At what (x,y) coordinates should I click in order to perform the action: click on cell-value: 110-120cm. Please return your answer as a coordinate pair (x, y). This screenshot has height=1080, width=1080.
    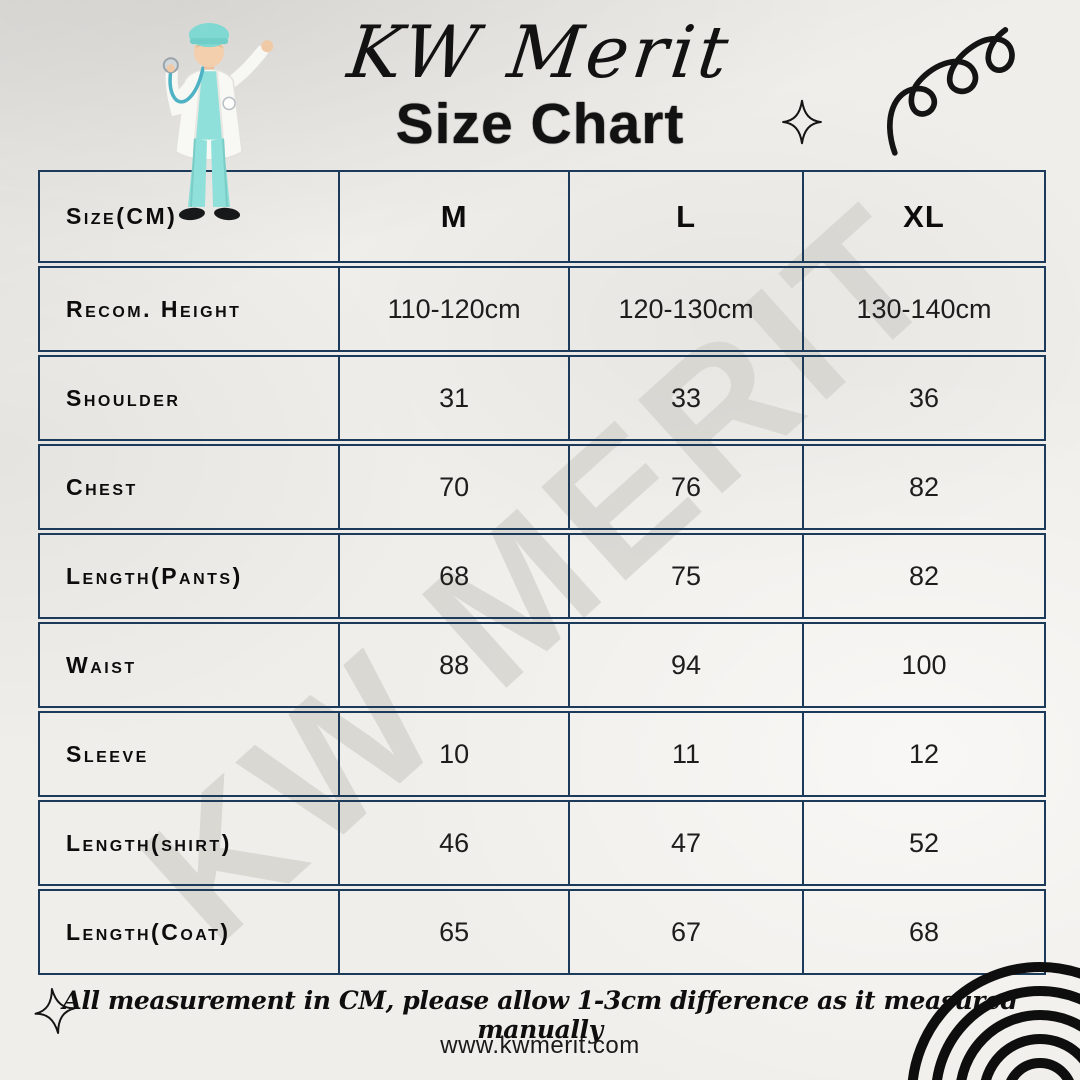
    Looking at the image, I should click on (453, 309).